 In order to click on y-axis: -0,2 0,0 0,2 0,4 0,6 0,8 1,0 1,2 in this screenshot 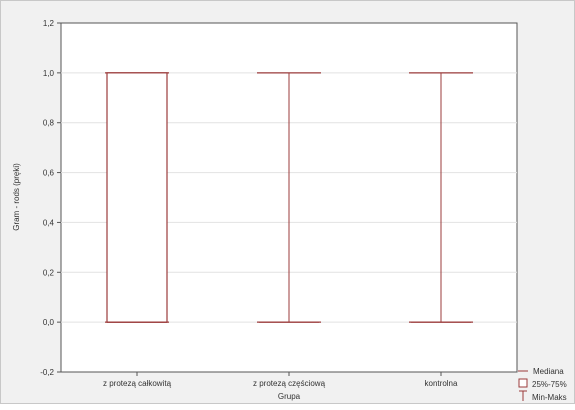, I will do `click(50, 198)`.